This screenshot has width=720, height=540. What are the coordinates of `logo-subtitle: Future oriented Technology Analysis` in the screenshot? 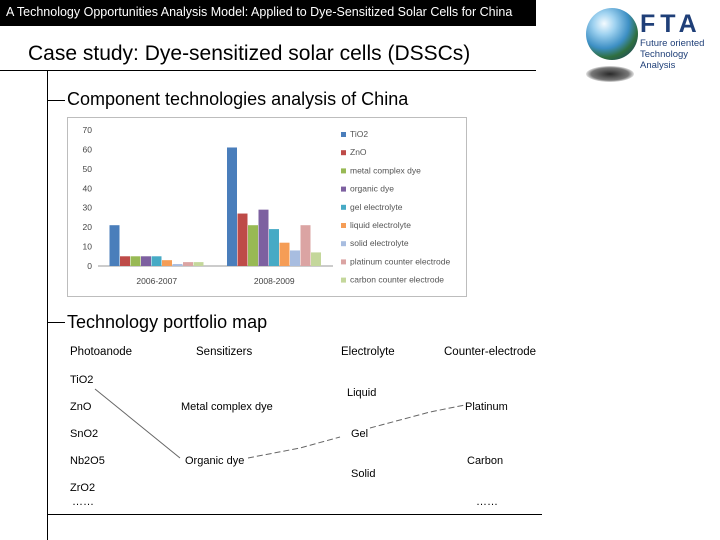 It's located at (672, 54).